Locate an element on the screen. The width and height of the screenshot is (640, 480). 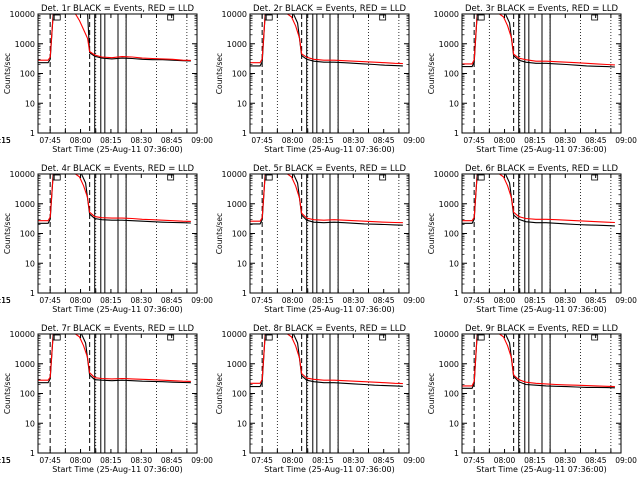
panel-title: Det. 9r BLACK = Events, RED = LLD is located at coordinates (542, 329).